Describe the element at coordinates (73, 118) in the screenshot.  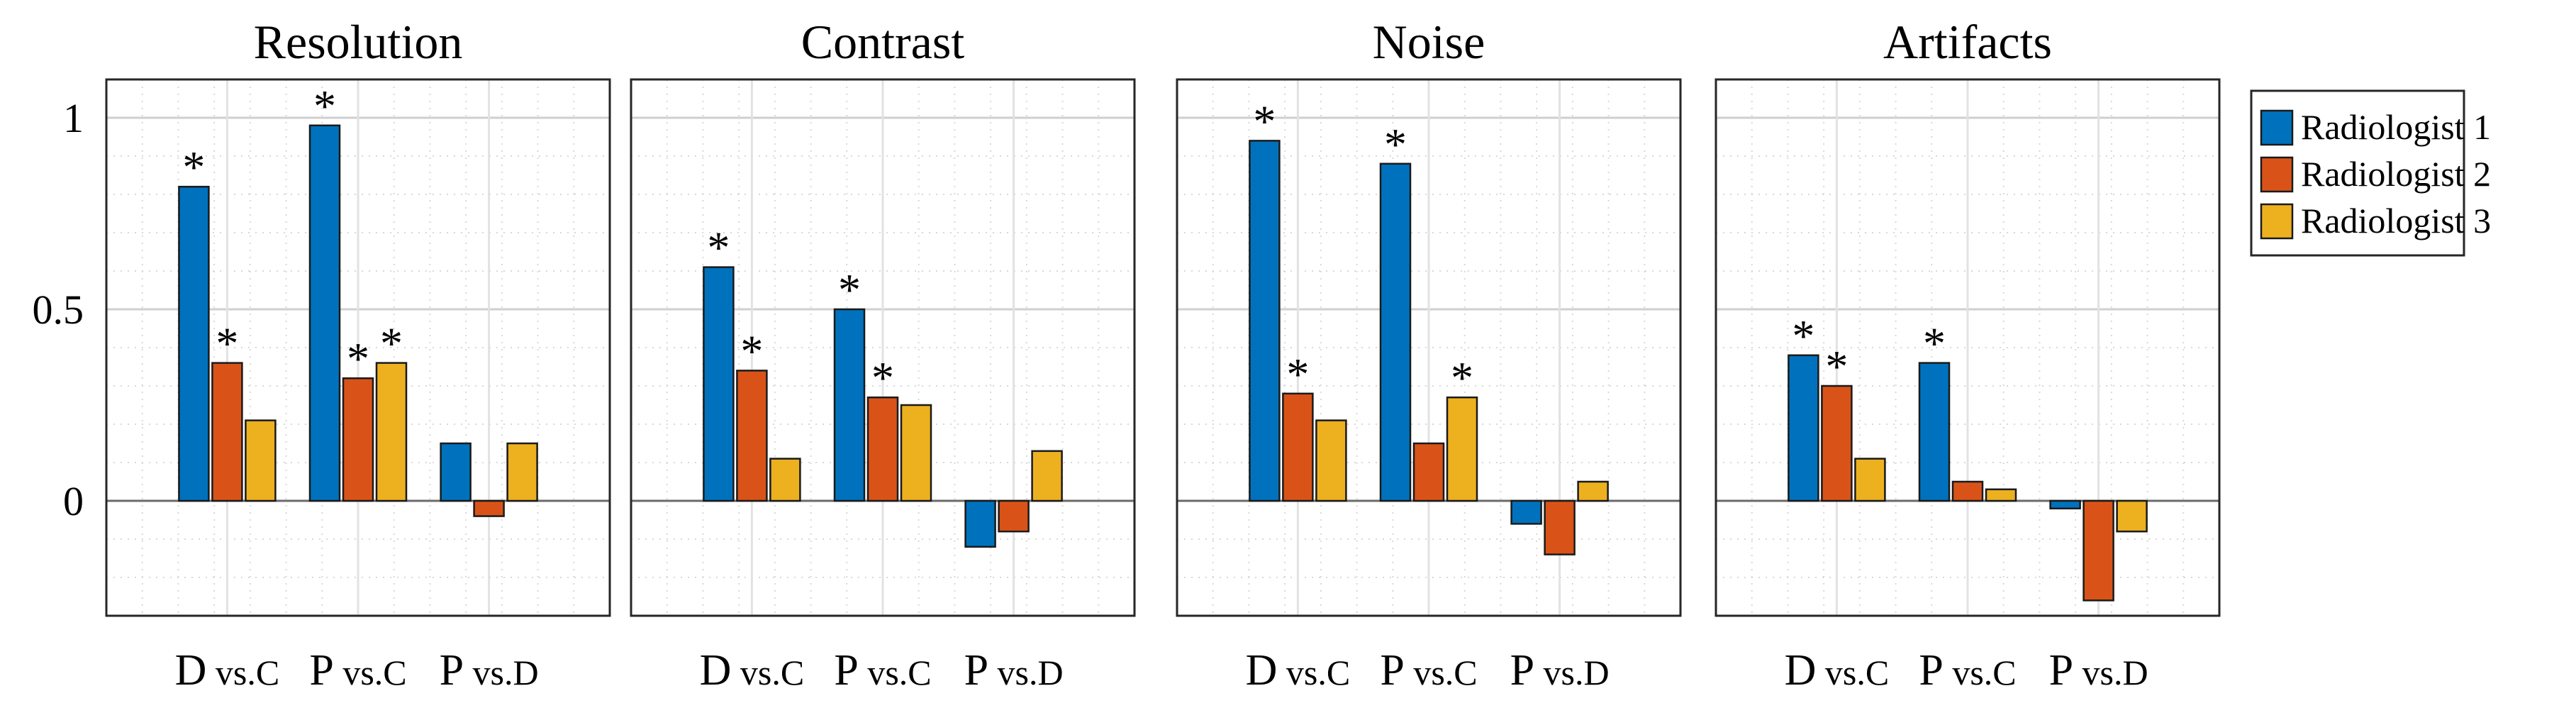
I see `y-tick-label: 1` at that location.